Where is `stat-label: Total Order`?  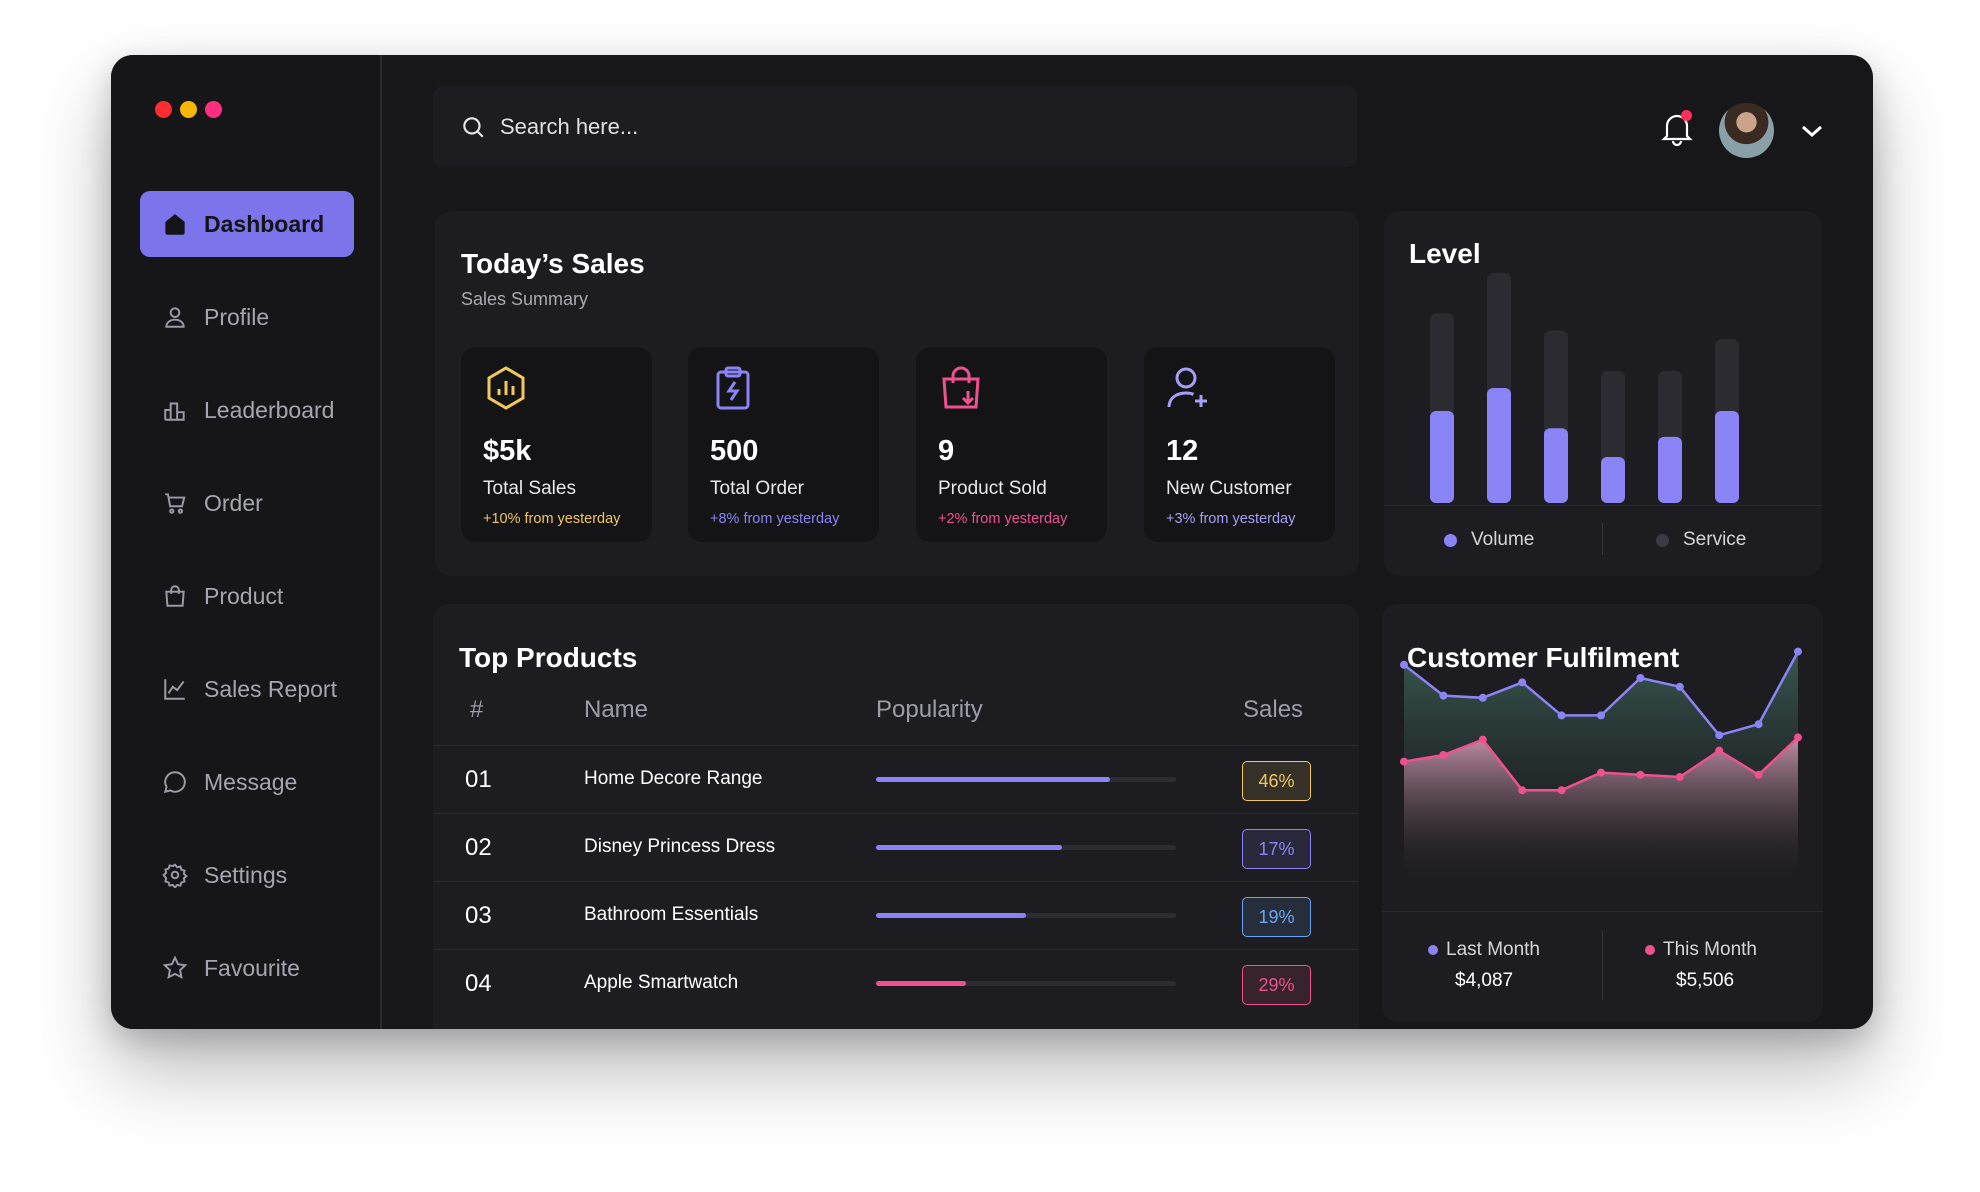 stat-label: Total Order is located at coordinates (757, 488).